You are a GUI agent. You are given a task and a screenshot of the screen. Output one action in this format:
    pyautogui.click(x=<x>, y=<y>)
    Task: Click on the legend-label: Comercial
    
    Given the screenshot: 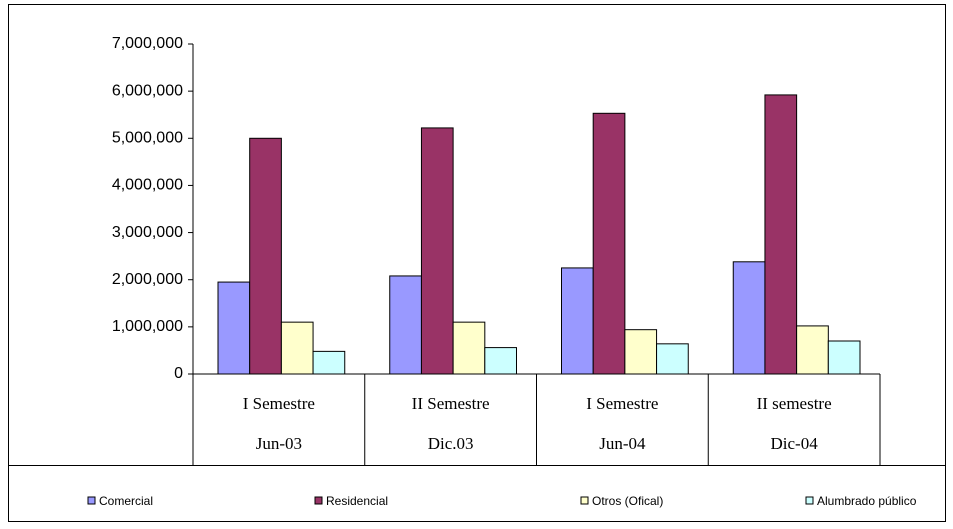 What is the action you would take?
    pyautogui.click(x=126, y=501)
    